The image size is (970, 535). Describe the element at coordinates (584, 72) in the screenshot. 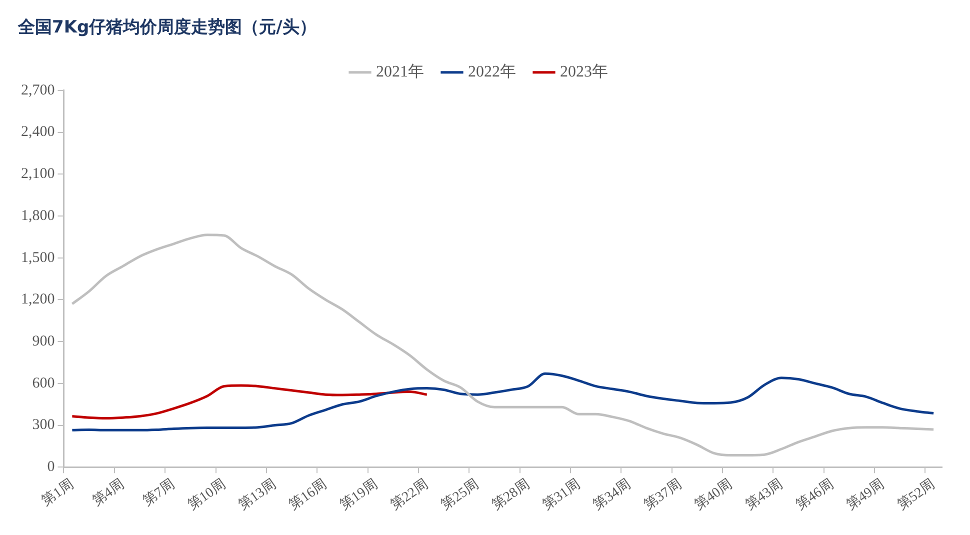

I see `legend-label: 2023年` at that location.